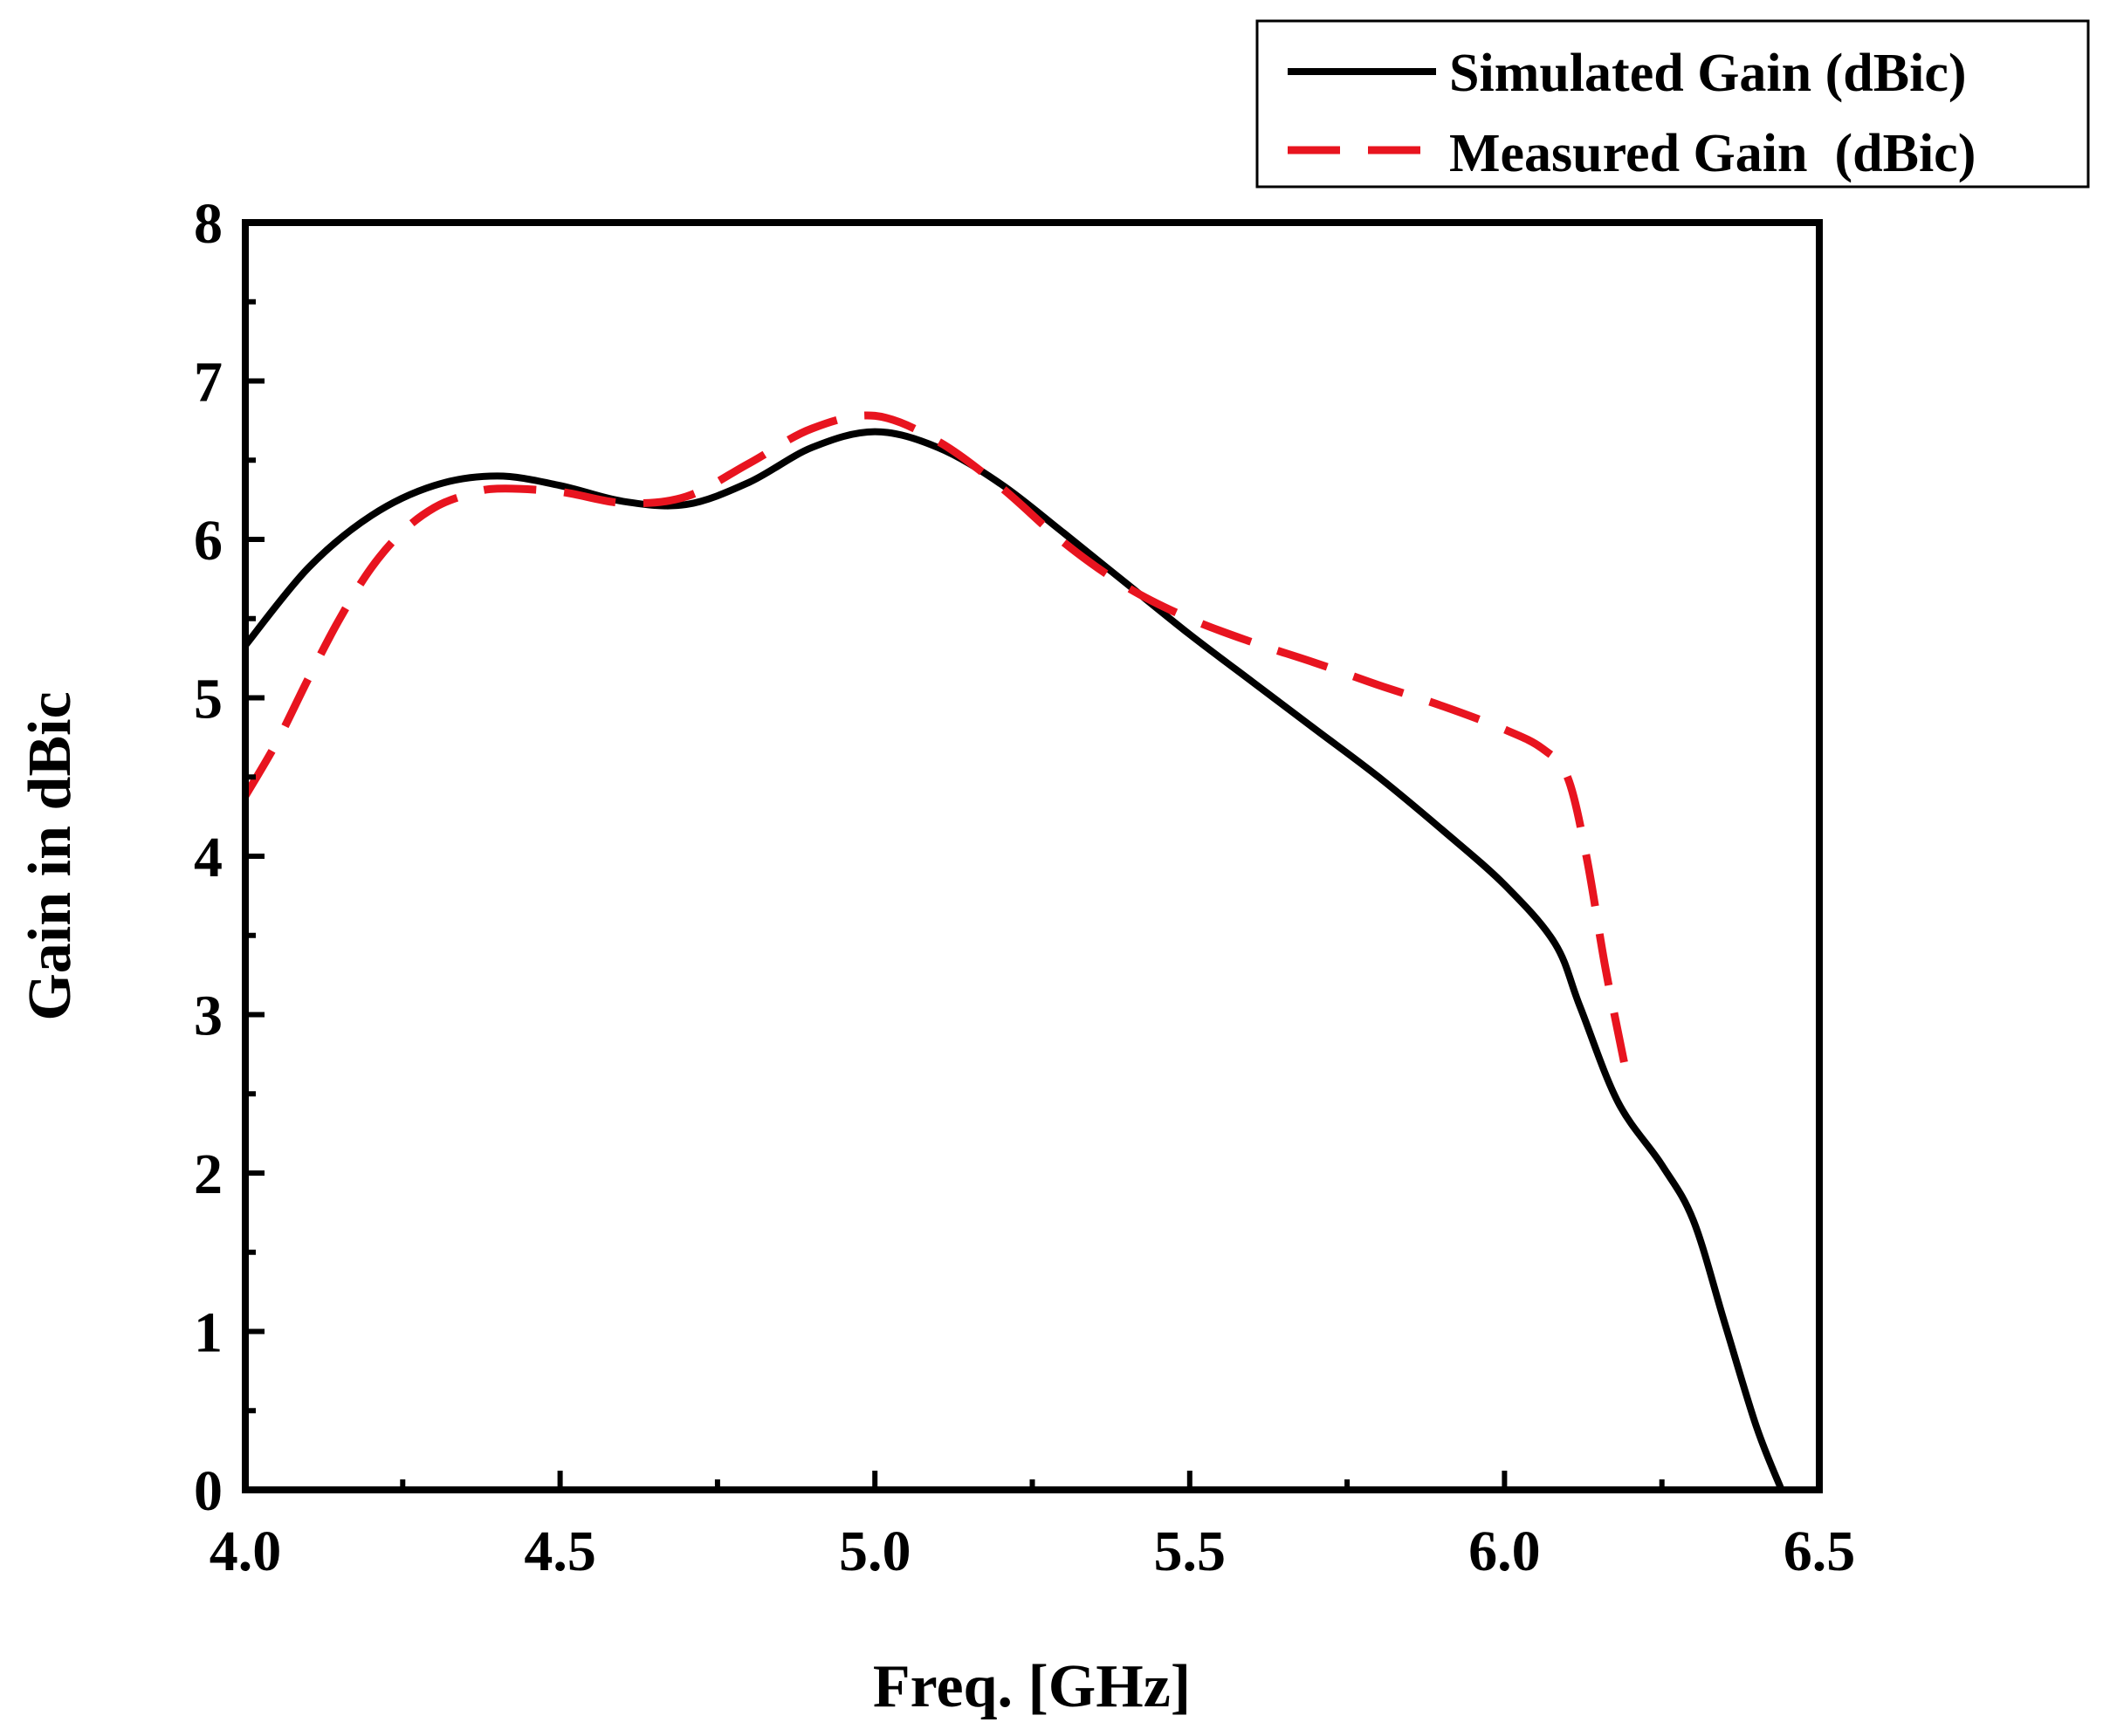 Image resolution: width=2117 pixels, height=1736 pixels. Describe the element at coordinates (50, 856) in the screenshot. I see `y-axis-title: Gain in dBic` at that location.